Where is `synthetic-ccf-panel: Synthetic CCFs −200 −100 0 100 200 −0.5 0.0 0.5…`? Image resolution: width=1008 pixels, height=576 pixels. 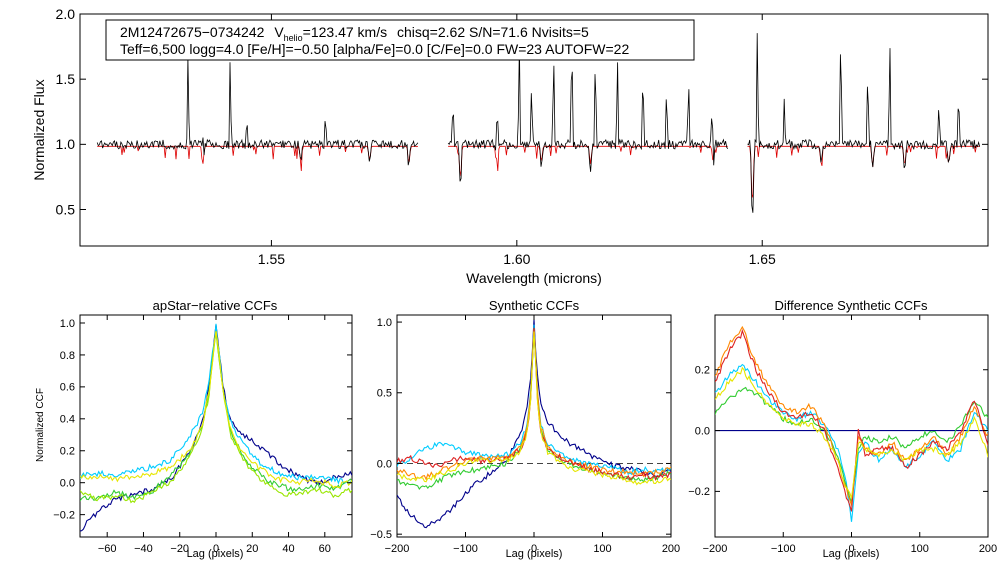
synthetic-ccf-panel: Synthetic CCFs −200 −100 0 100 200 −0.5 0.0 0.5… is located at coordinates (525, 429).